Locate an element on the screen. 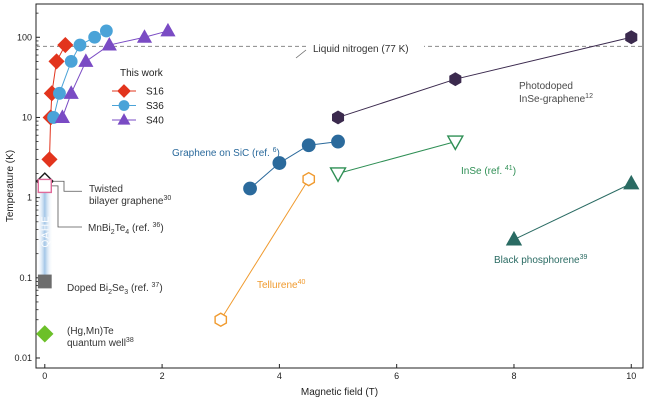  hgmnte-label: (Hg,Mn)Te is located at coordinates (90, 331).